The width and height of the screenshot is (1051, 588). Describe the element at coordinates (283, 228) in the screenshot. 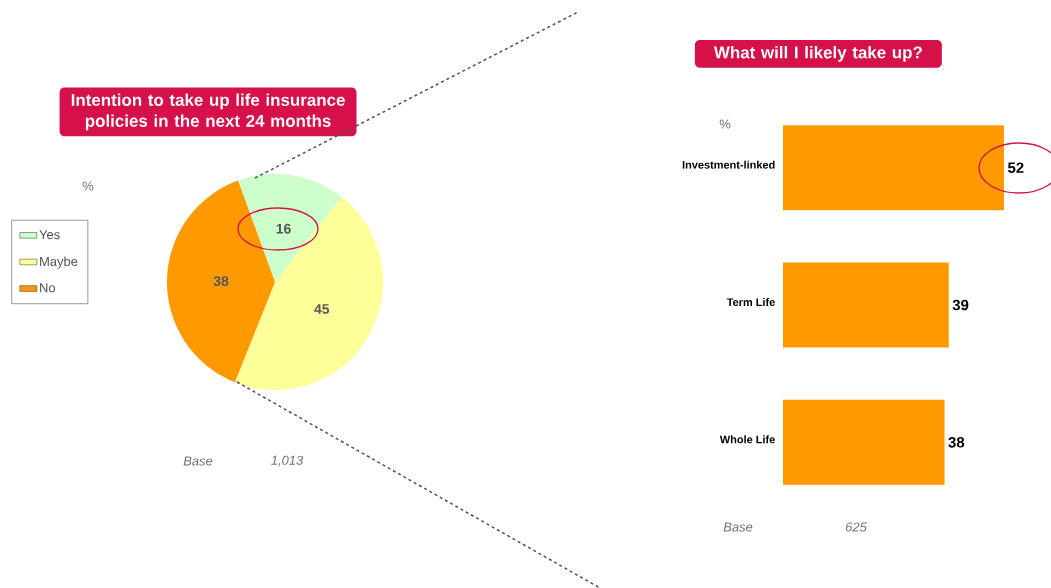

I see `data-label: 16` at that location.